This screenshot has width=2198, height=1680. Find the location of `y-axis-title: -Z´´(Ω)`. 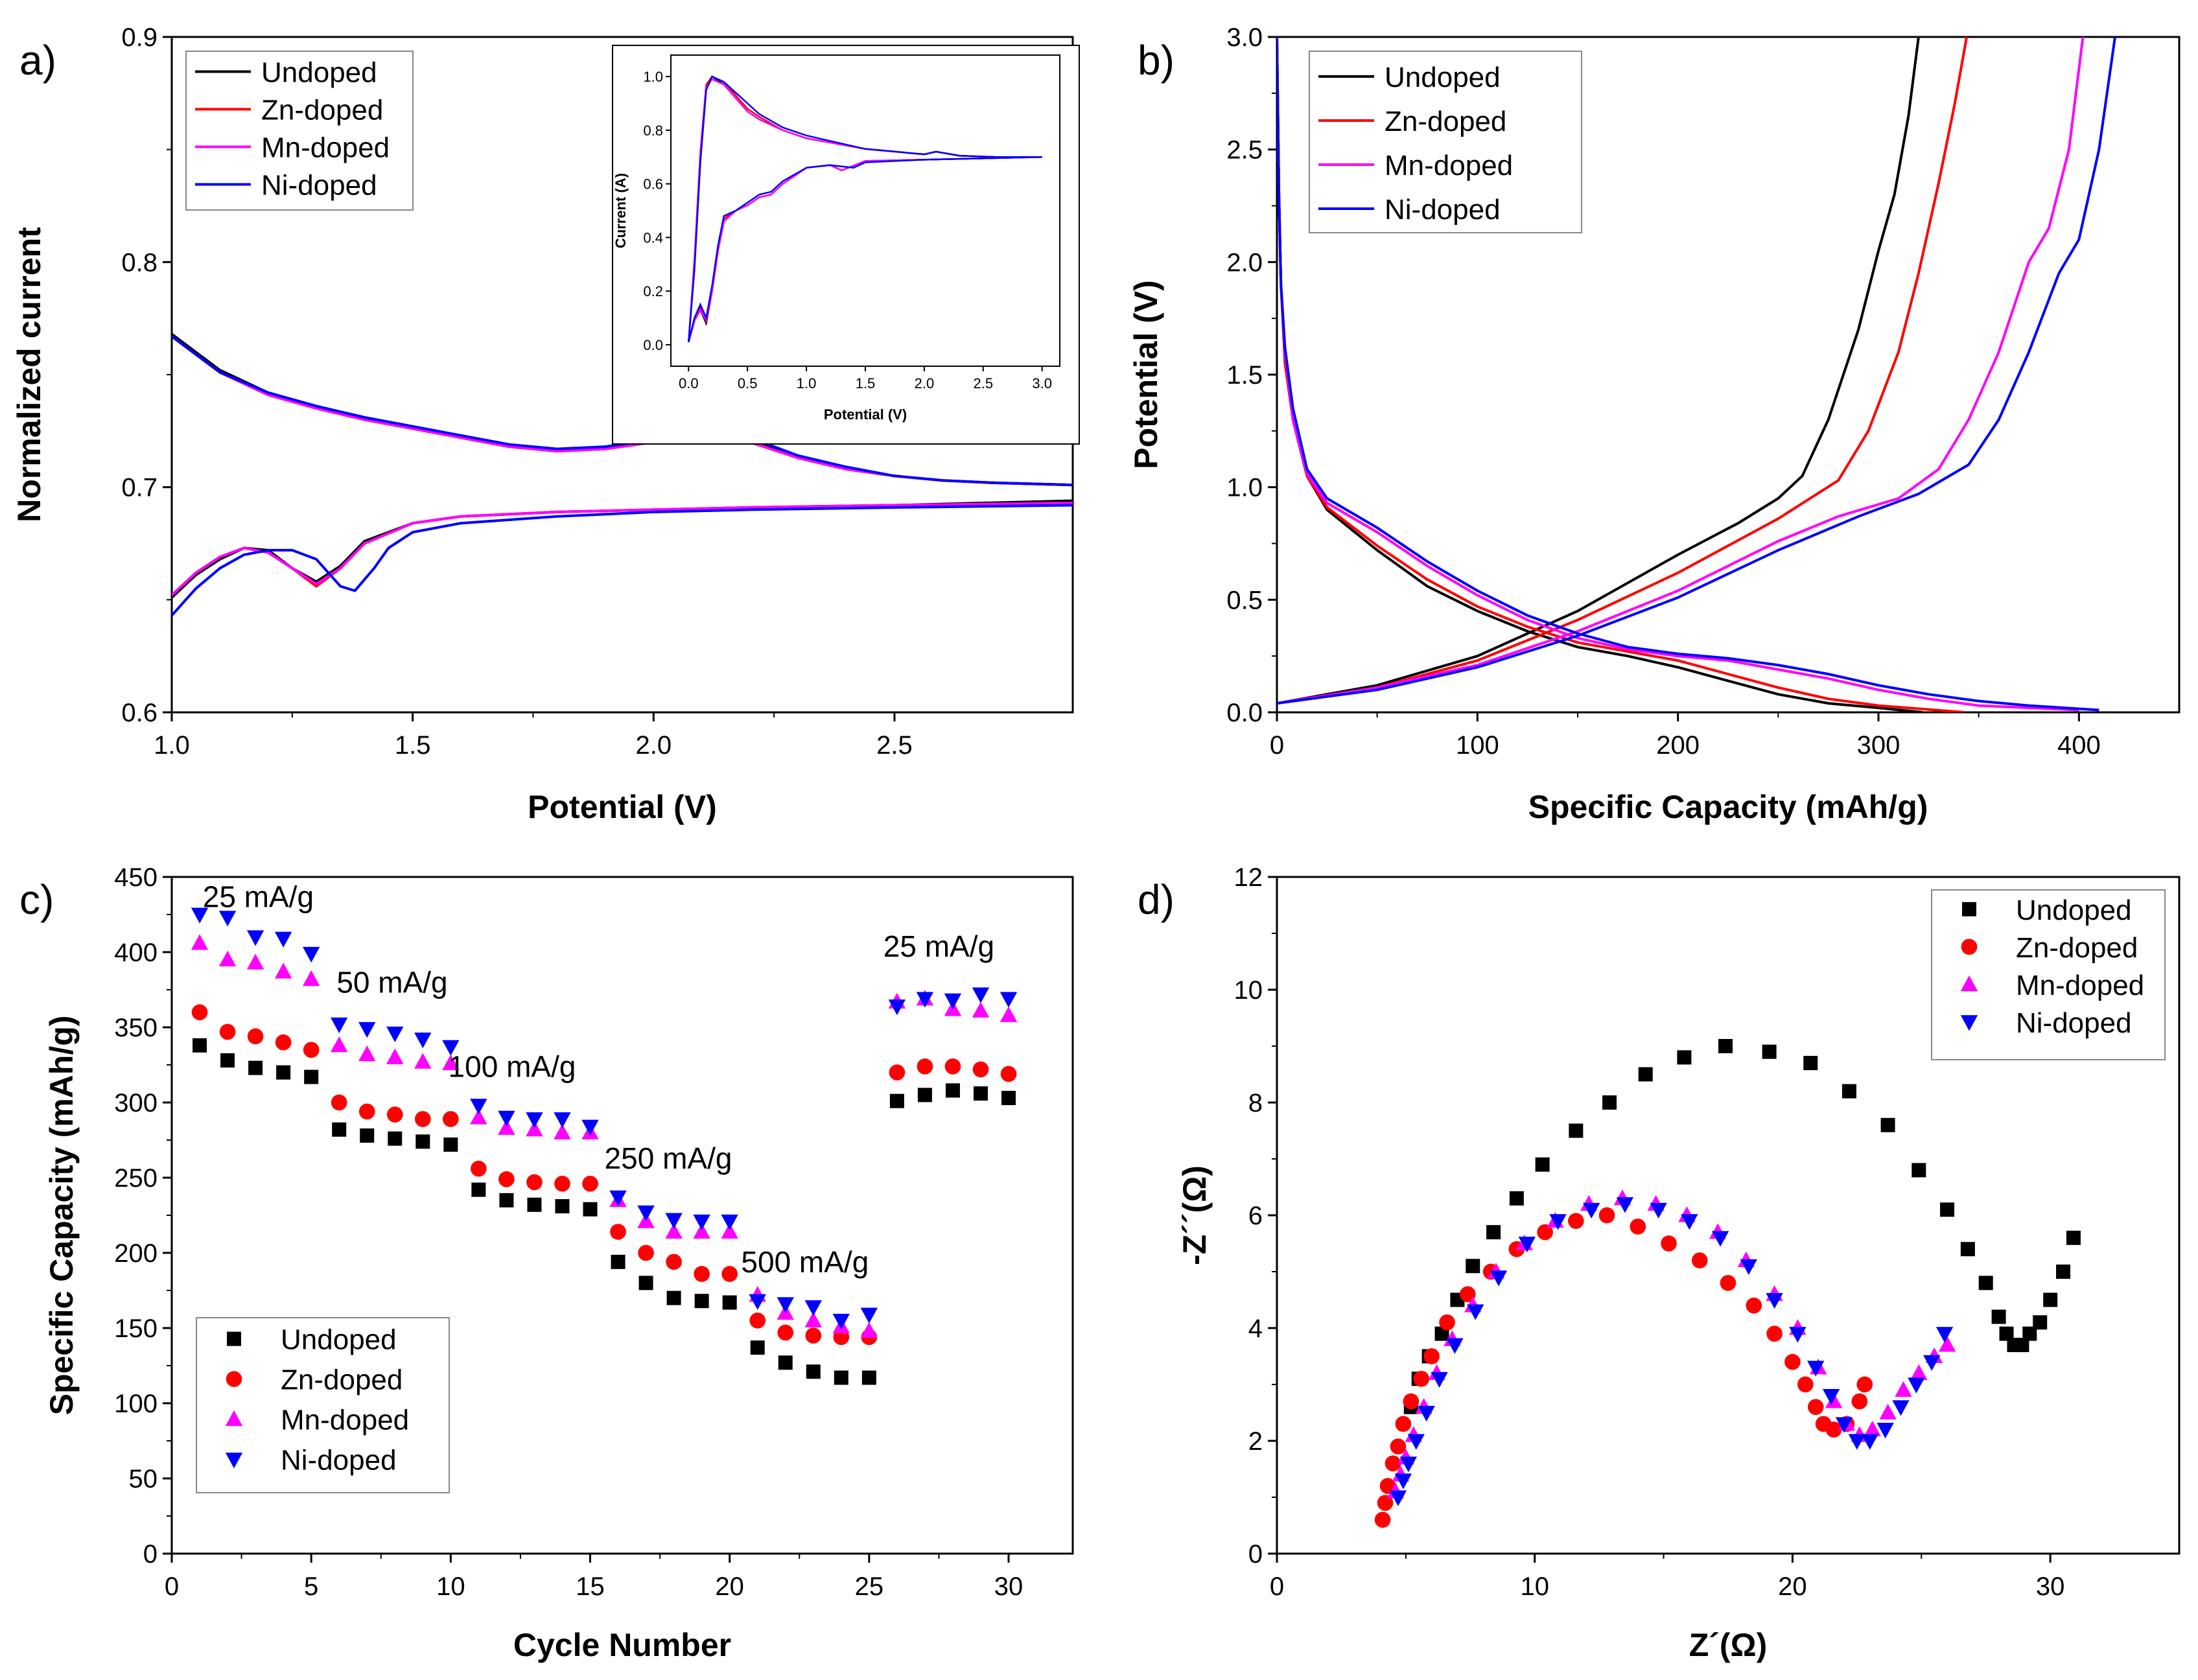

y-axis-title: -Z´´(Ω) is located at coordinates (1194, 1215).